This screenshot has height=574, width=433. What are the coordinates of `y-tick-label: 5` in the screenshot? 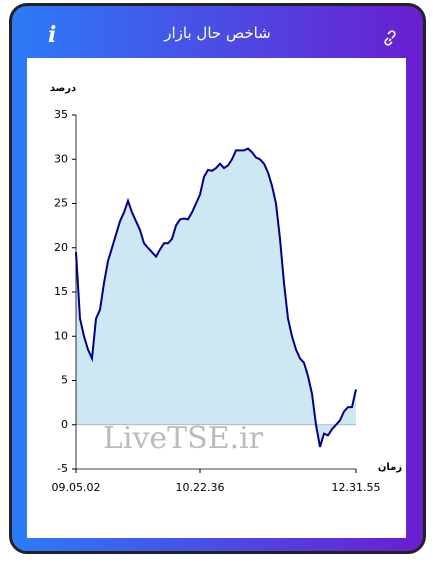 It's located at (64, 380).